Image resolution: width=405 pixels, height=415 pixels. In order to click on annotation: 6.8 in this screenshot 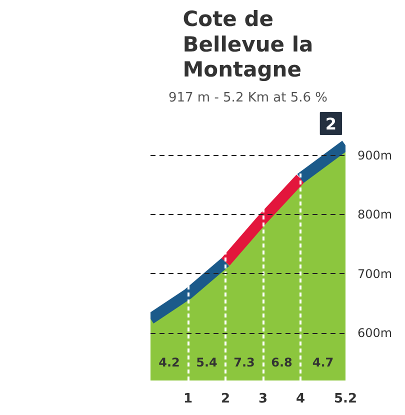, I will do `click(281, 363)`.